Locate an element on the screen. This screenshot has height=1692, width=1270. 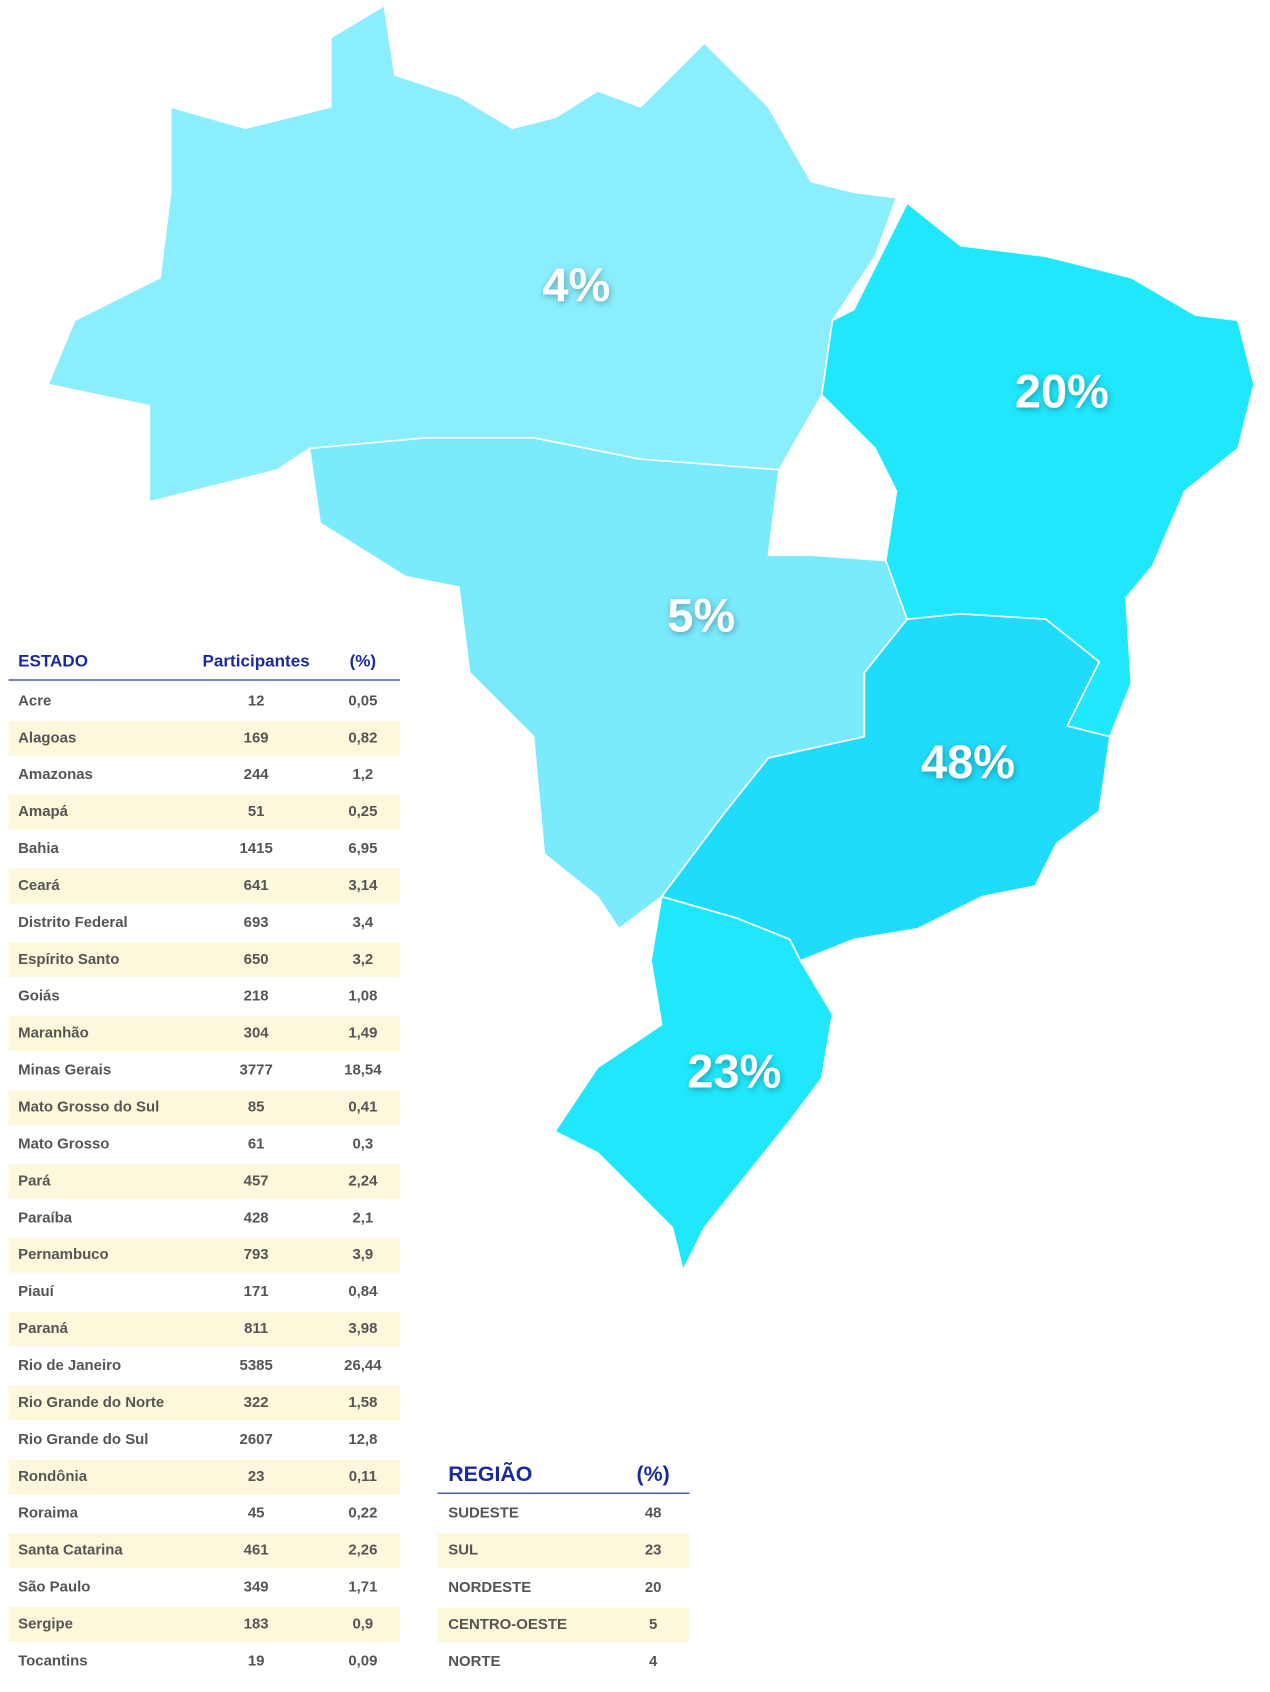
table-cell: 19 is located at coordinates (256, 1660).